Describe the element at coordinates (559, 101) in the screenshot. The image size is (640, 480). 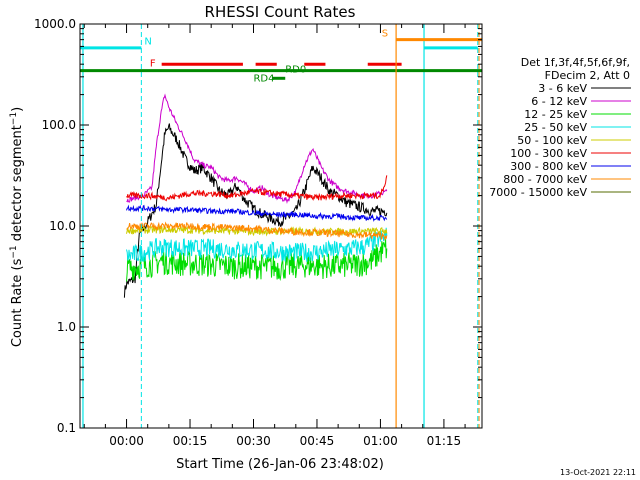
I see `legend-label: 6 - 12 keV` at that location.